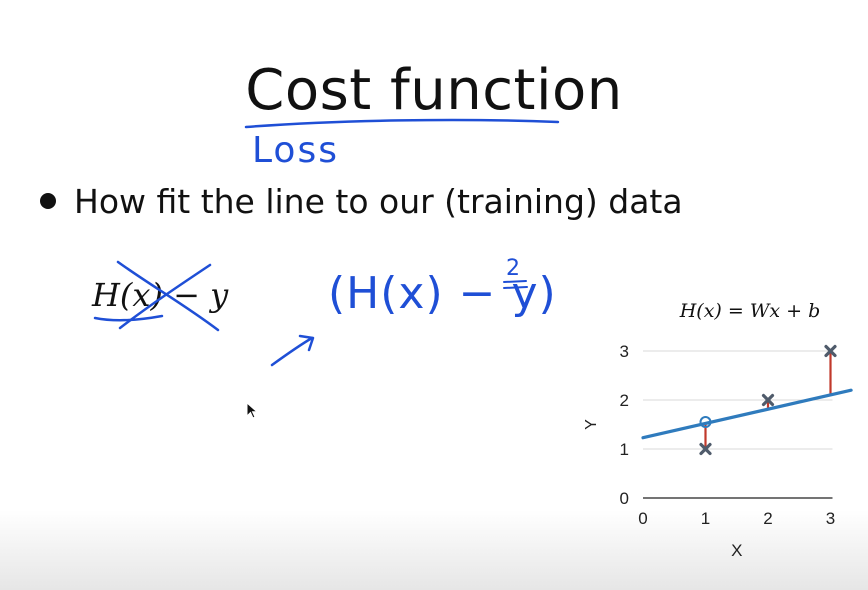  I want to click on x-tick-label: 3, so click(830, 518).